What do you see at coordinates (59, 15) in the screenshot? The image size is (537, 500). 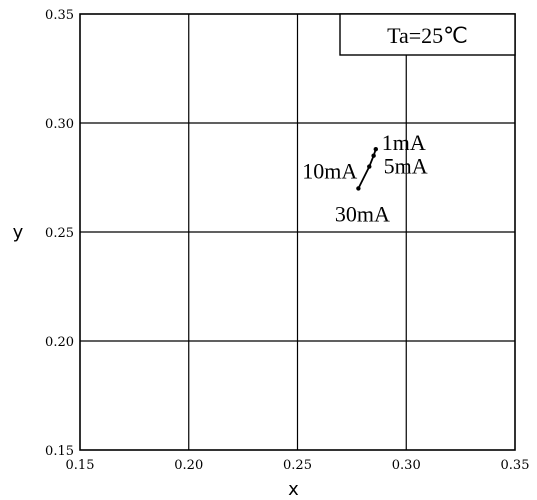 I see `y-tick-label: 0.35` at bounding box center [59, 15].